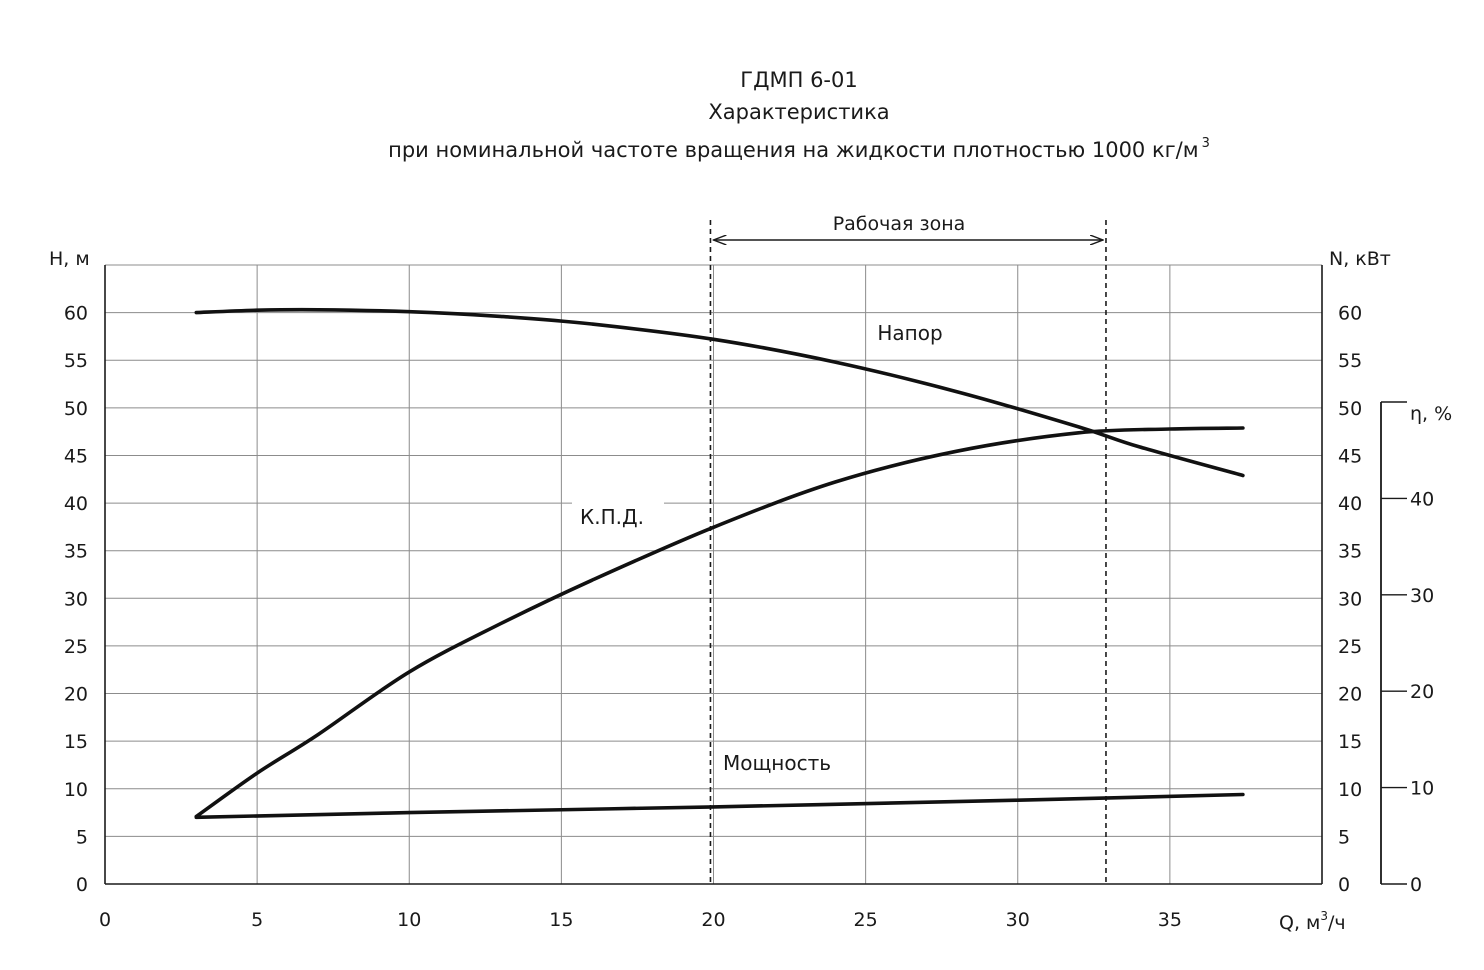 The height and width of the screenshot is (970, 1484). I want to click on y-tick-label-right: 35, so click(1350, 552).